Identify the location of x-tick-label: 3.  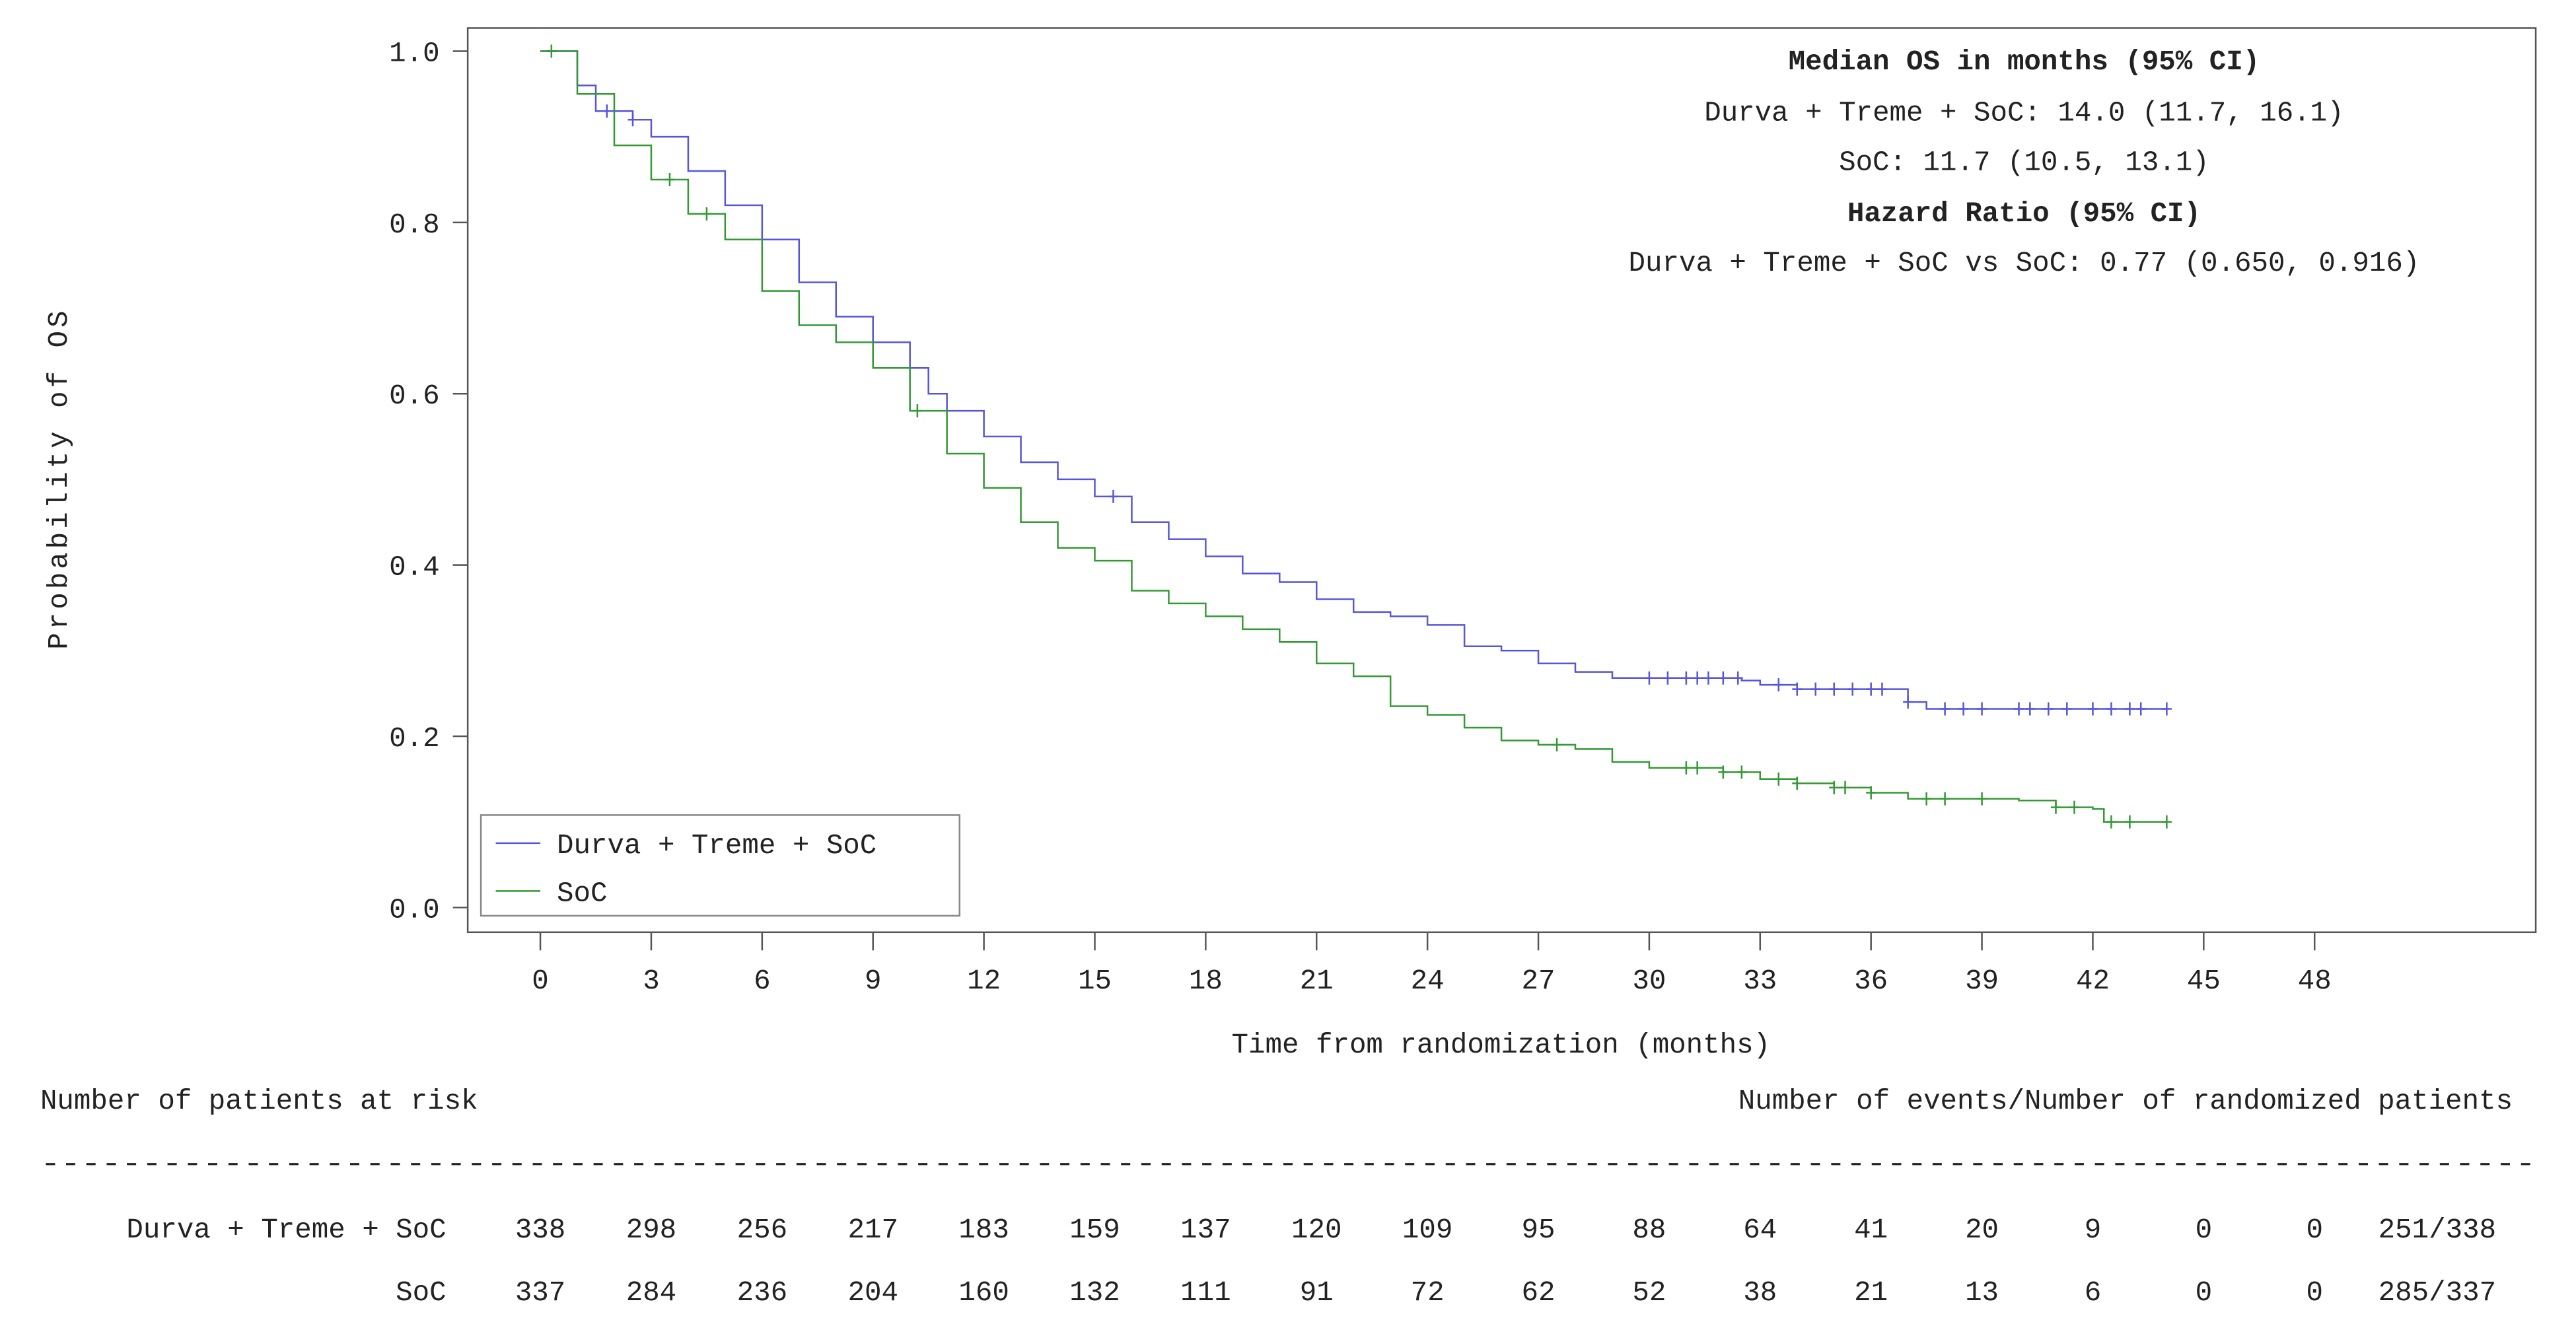
(651, 981).